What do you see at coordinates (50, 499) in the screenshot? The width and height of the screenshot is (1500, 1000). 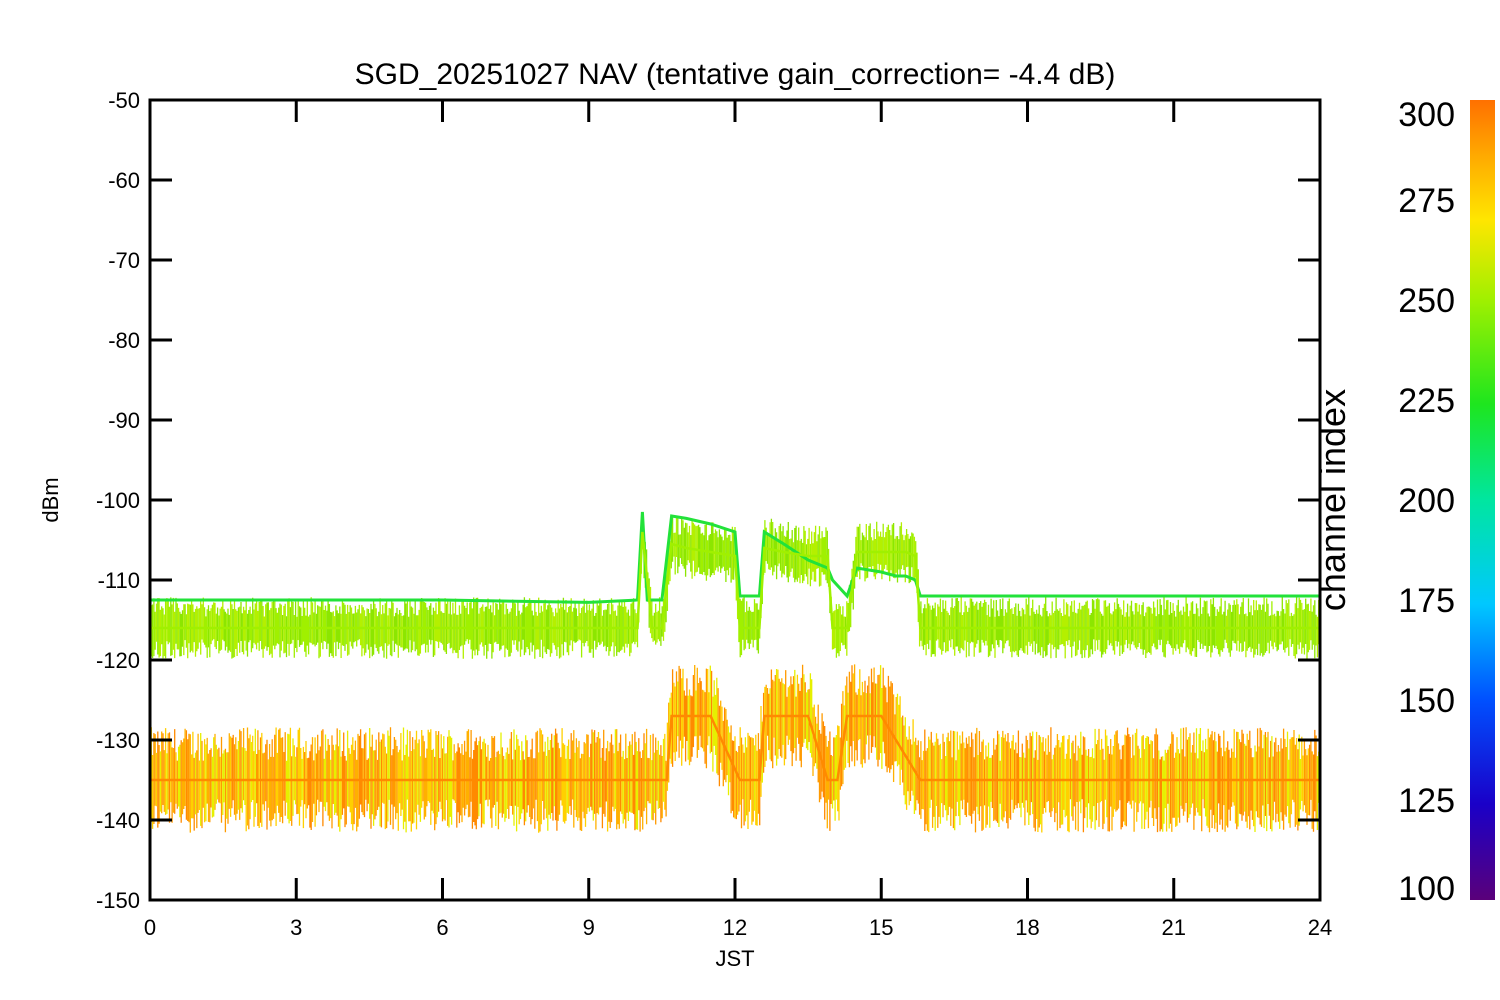 I see `y-axis-label: dBm` at bounding box center [50, 499].